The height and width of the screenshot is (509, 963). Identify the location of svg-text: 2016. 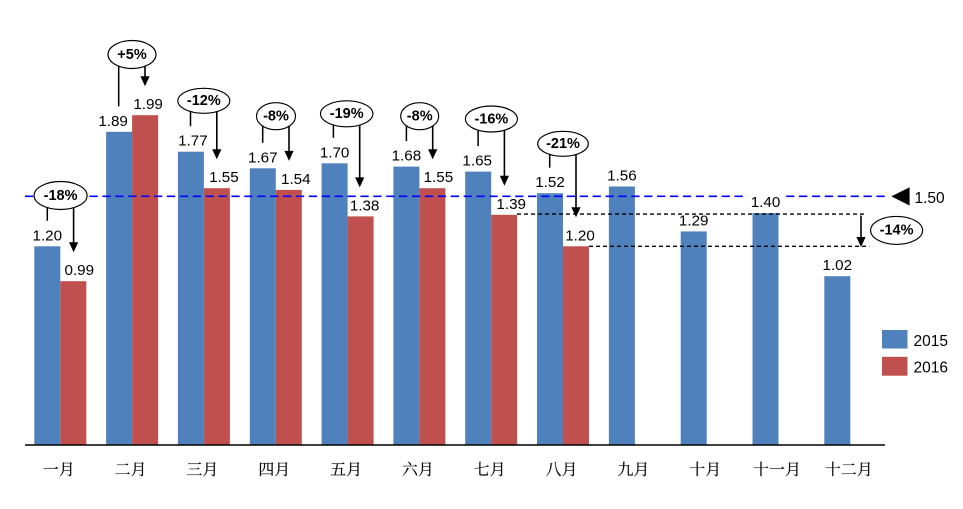
(931, 368).